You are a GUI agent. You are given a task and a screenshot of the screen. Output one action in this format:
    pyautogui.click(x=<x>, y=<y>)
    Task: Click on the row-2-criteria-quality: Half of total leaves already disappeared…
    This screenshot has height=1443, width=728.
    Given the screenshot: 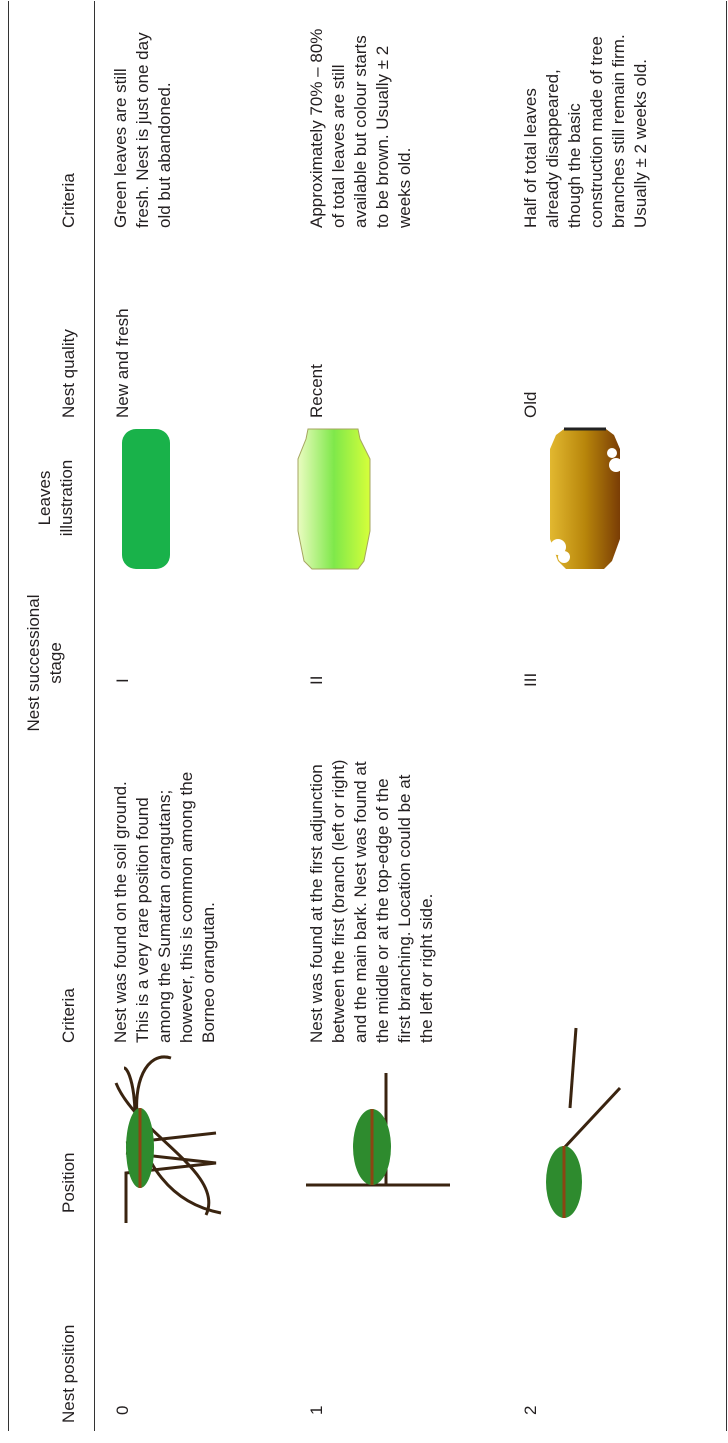 What is the action you would take?
    pyautogui.click(x=585, y=131)
    